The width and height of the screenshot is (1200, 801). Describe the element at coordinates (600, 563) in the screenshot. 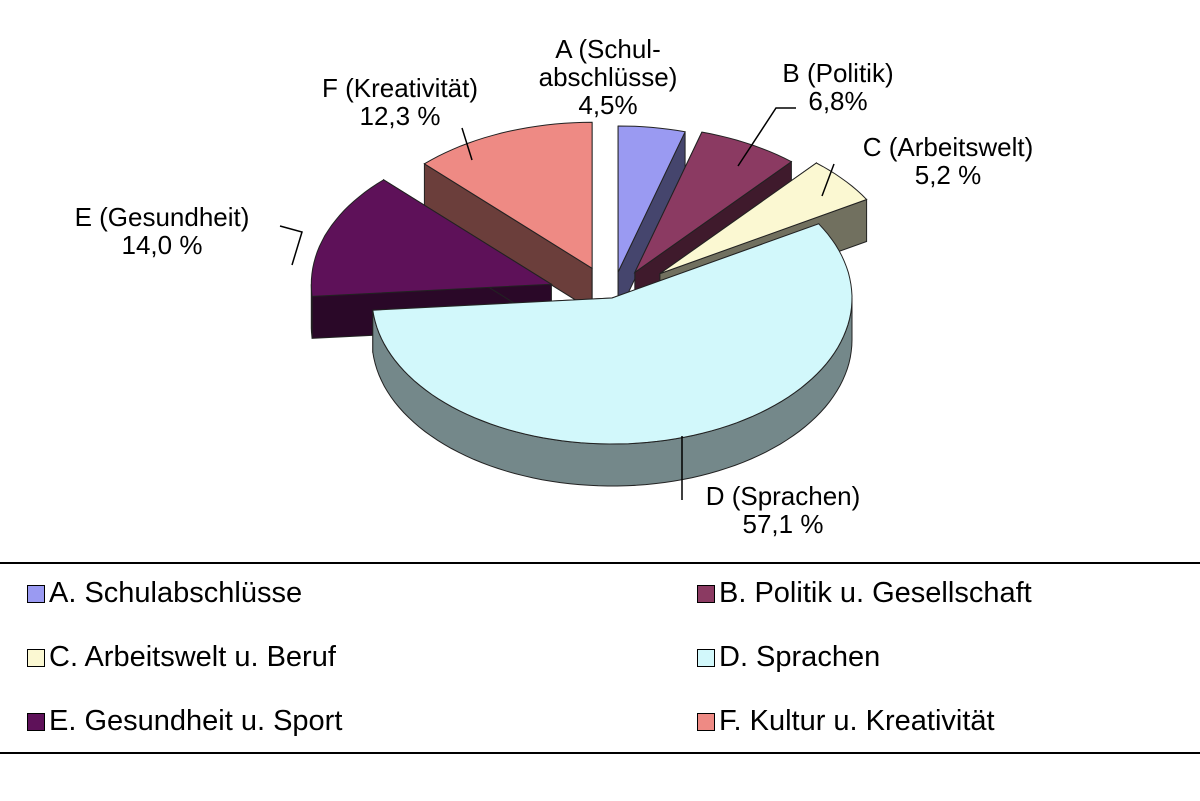

I see `legend-top-rule` at that location.